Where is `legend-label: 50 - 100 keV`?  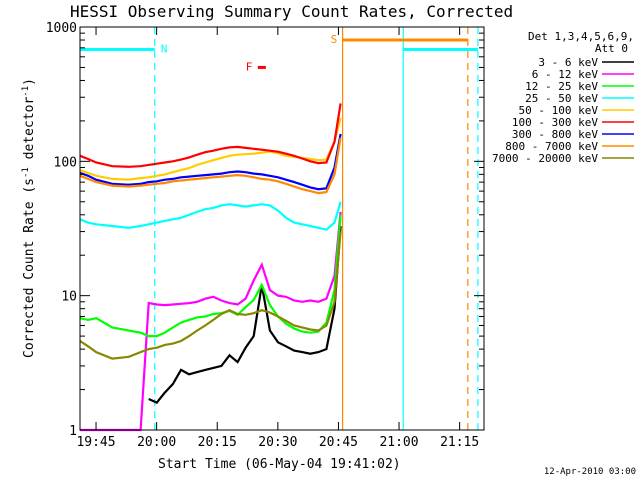
legend-label: 50 - 100 keV is located at coordinates (559, 110).